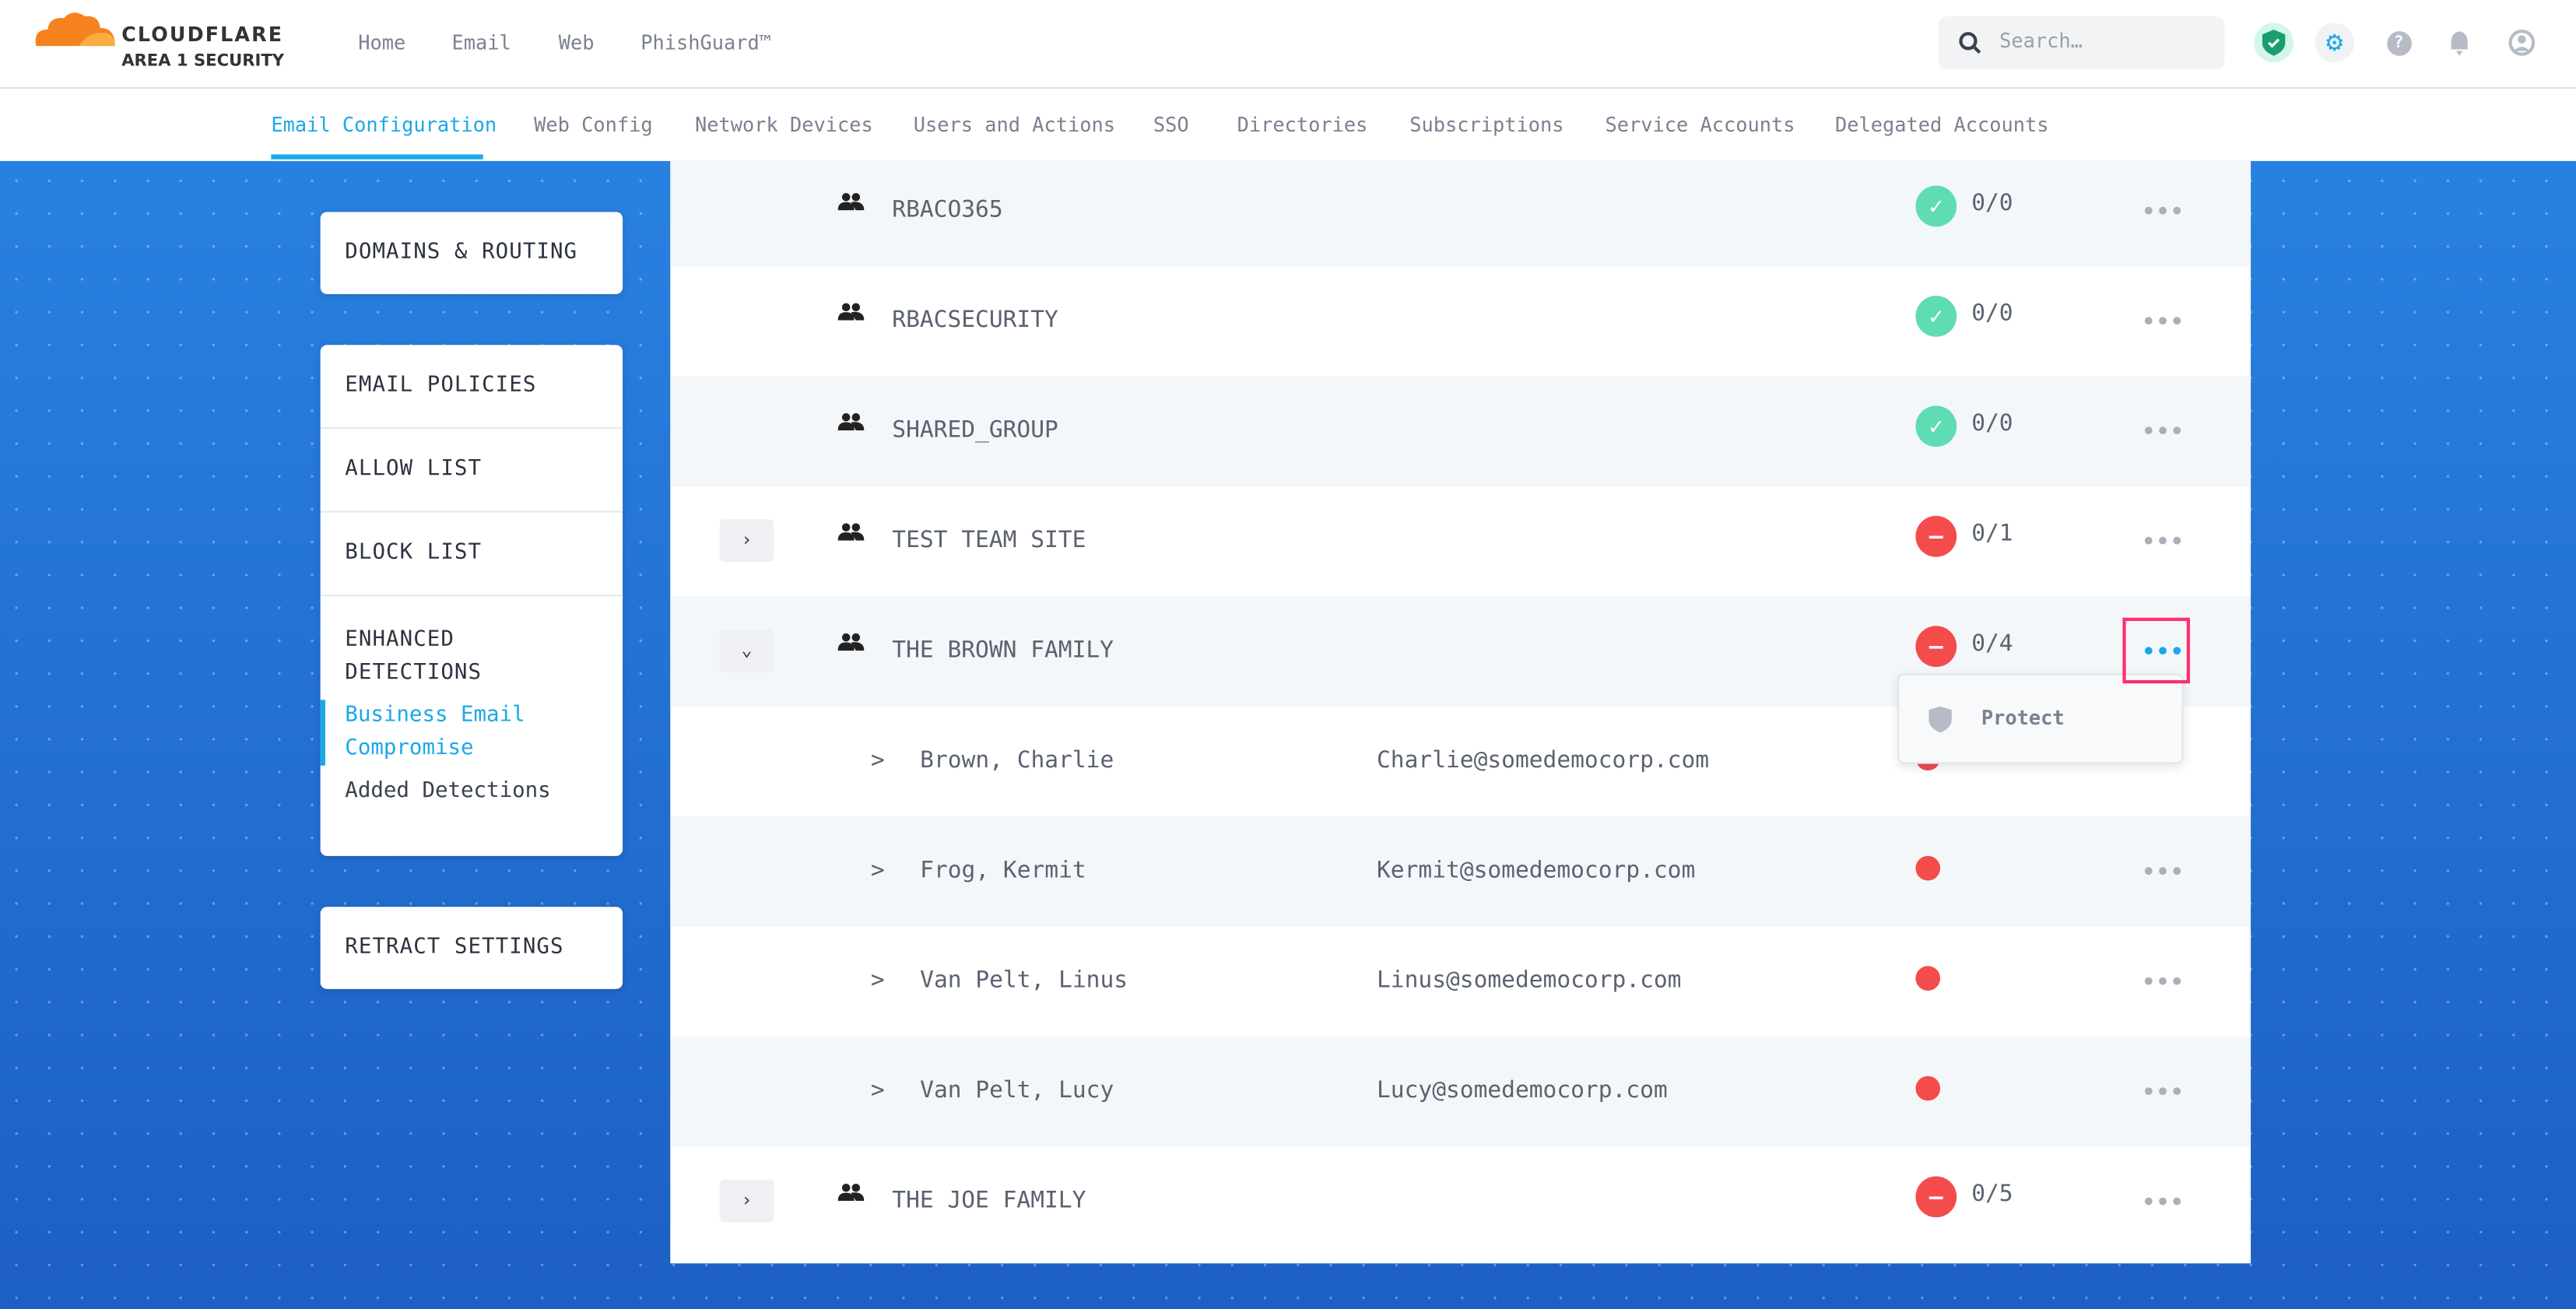  I want to click on group-row: › THE JOE FAMILY — 0/5 •••, so click(1461, 1201).